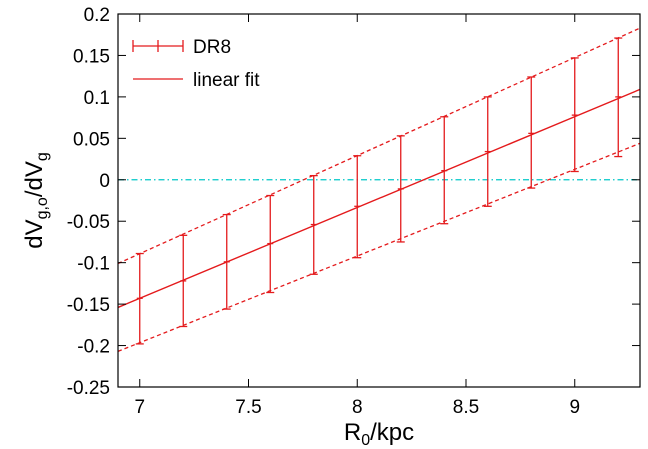  I want to click on legend-item-linear-fit: linear fit, so click(196, 80).